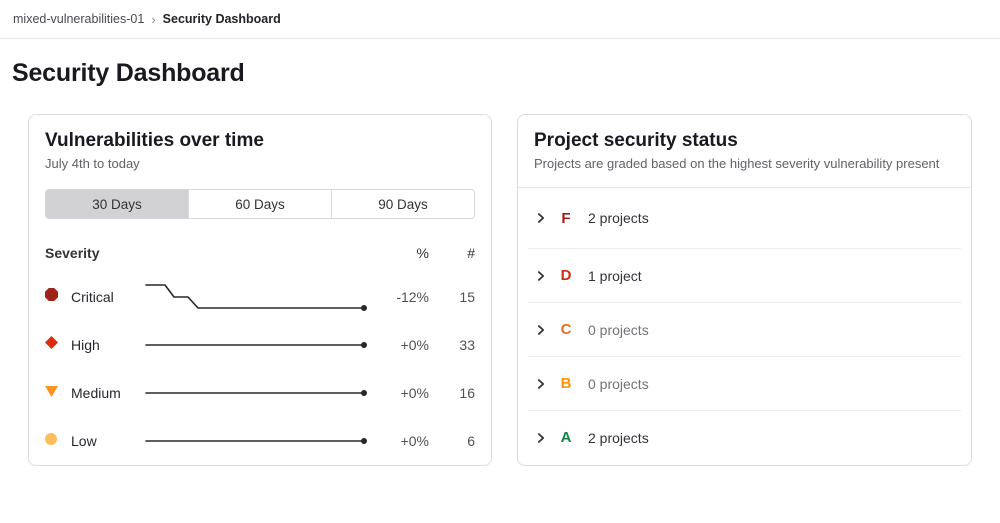 The image size is (1000, 523). What do you see at coordinates (412, 297) in the screenshot?
I see `severity-percent-change: -12%` at bounding box center [412, 297].